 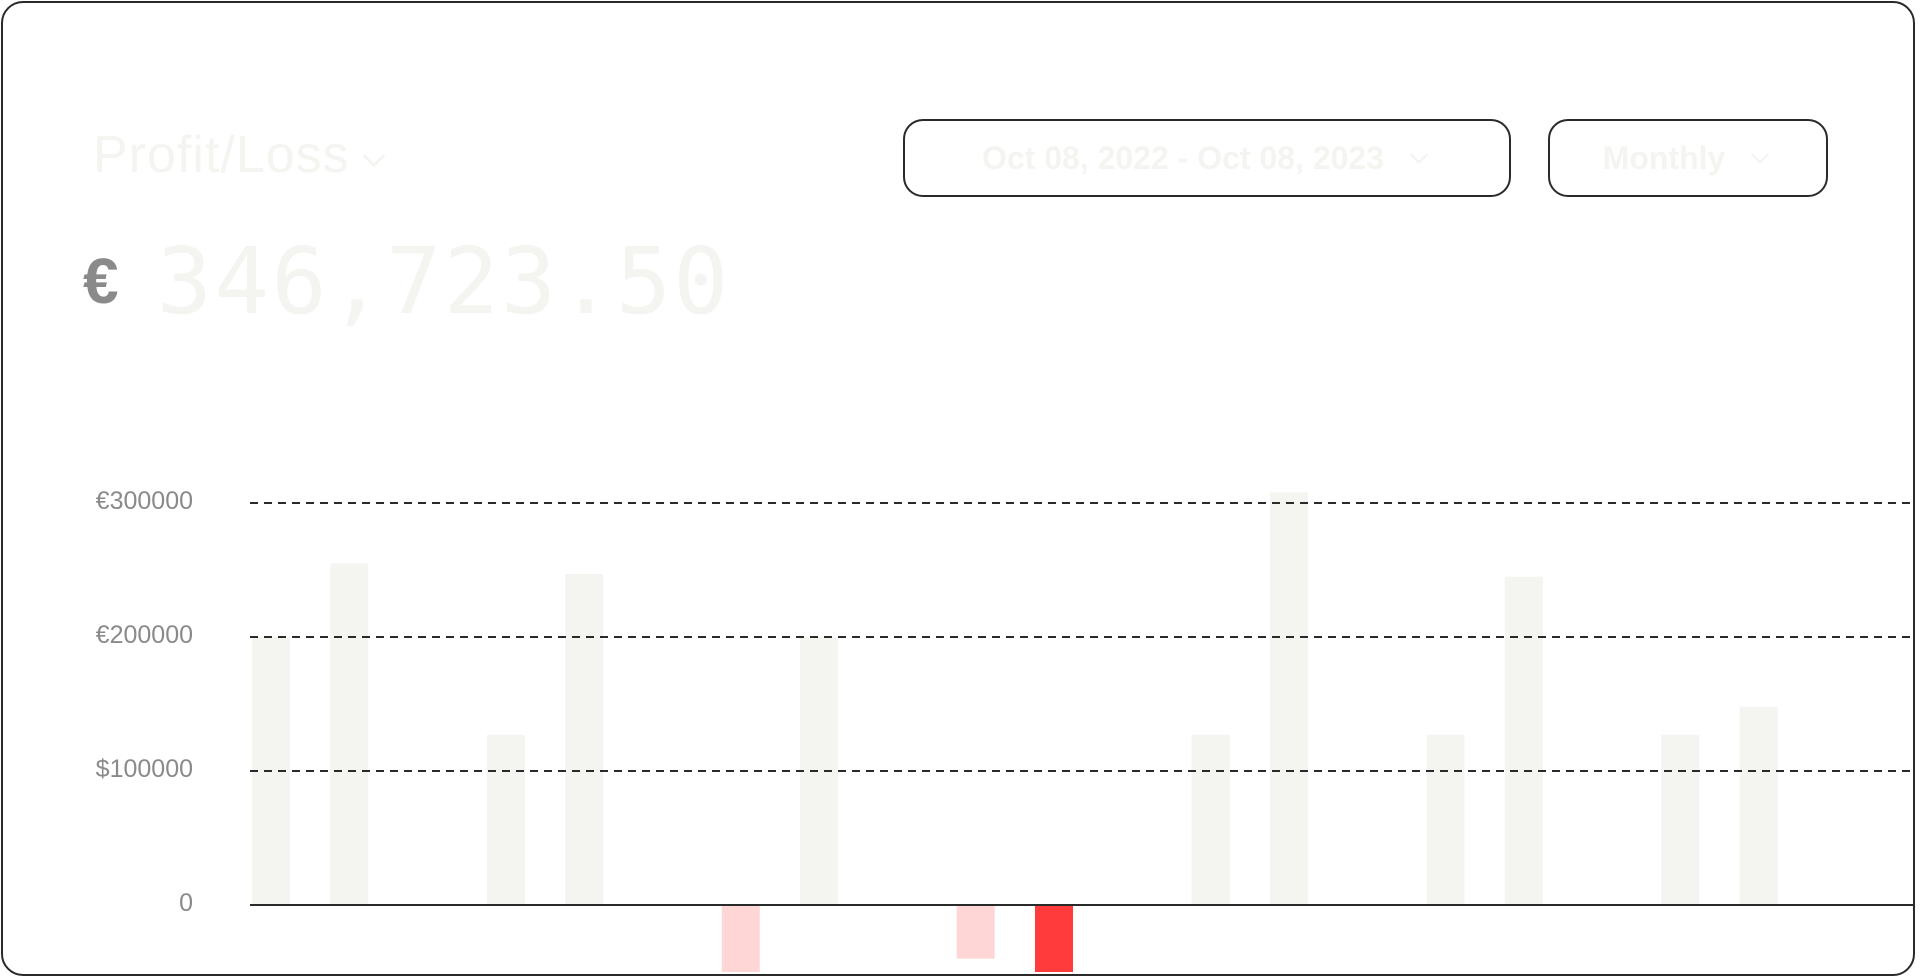 I want to click on profit-loss-title-dropdown: Profit/Loss, so click(x=241, y=155).